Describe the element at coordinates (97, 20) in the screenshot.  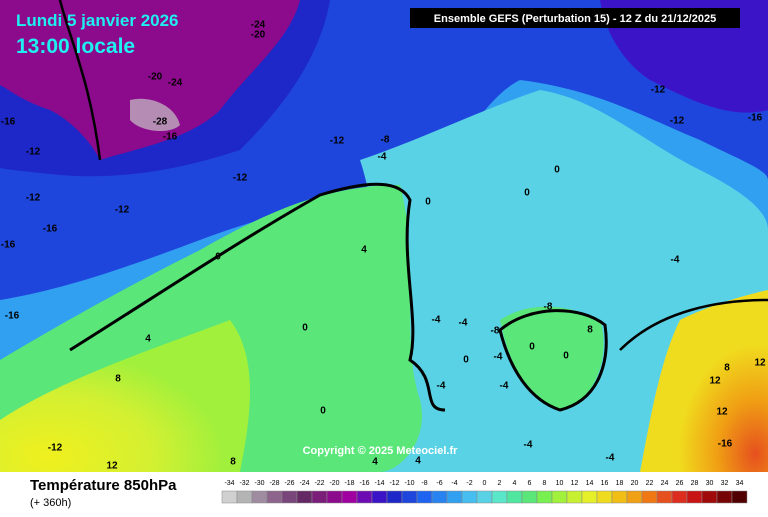
I see `forecast-date: Lundi 5 janvier 2026` at that location.